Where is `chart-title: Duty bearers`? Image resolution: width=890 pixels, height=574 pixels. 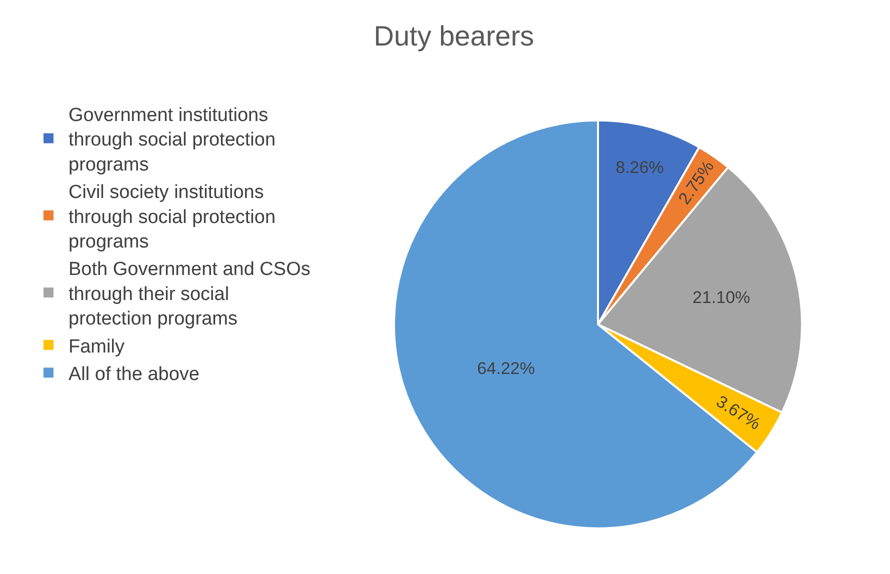 chart-title: Duty bearers is located at coordinates (454, 36).